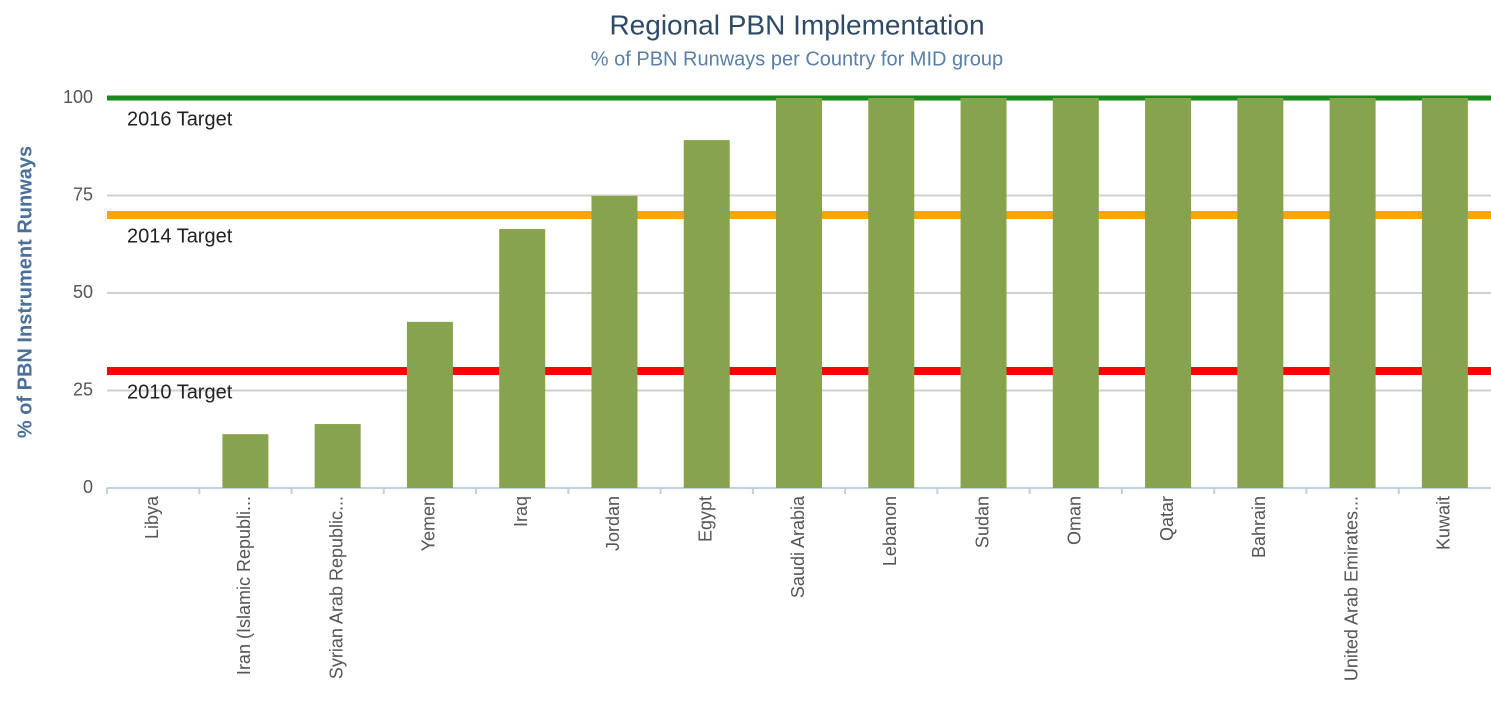  What do you see at coordinates (180, 236) in the screenshot?
I see `target-label: 2014 Target` at bounding box center [180, 236].